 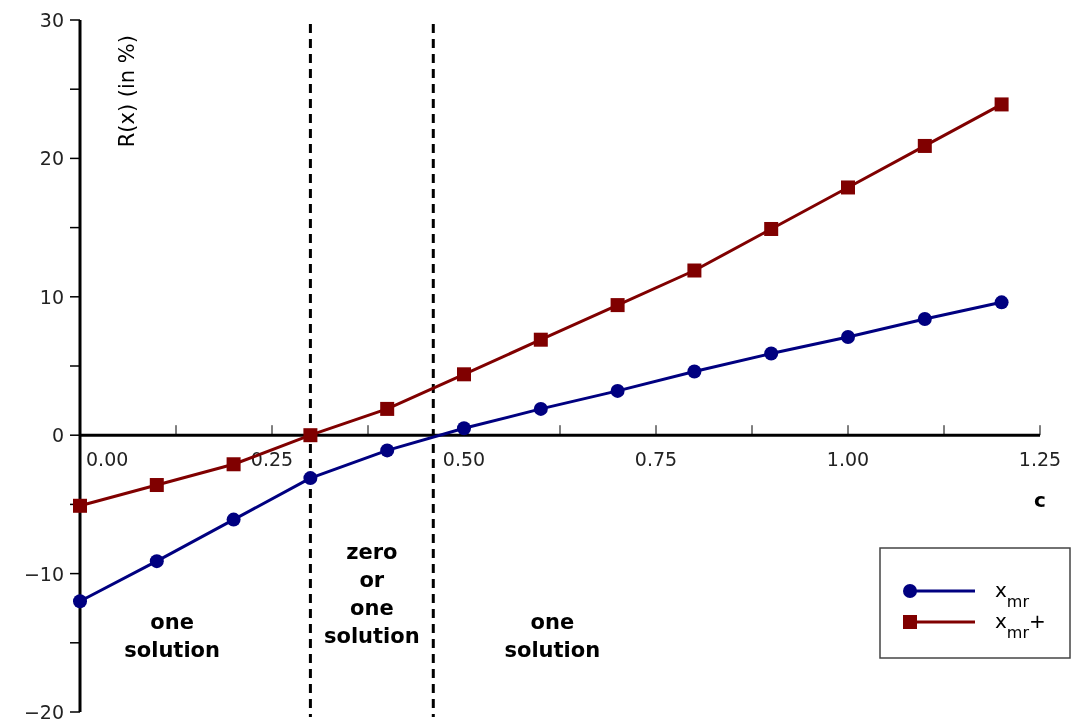 I want to click on annotation: zero or one solution, so click(x=371, y=594).